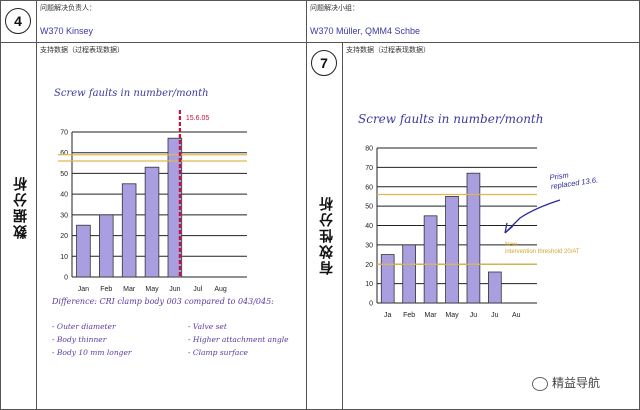 Image resolution: width=640 pixels, height=410 pixels. I want to click on x-tick-label: Ja, so click(388, 315).